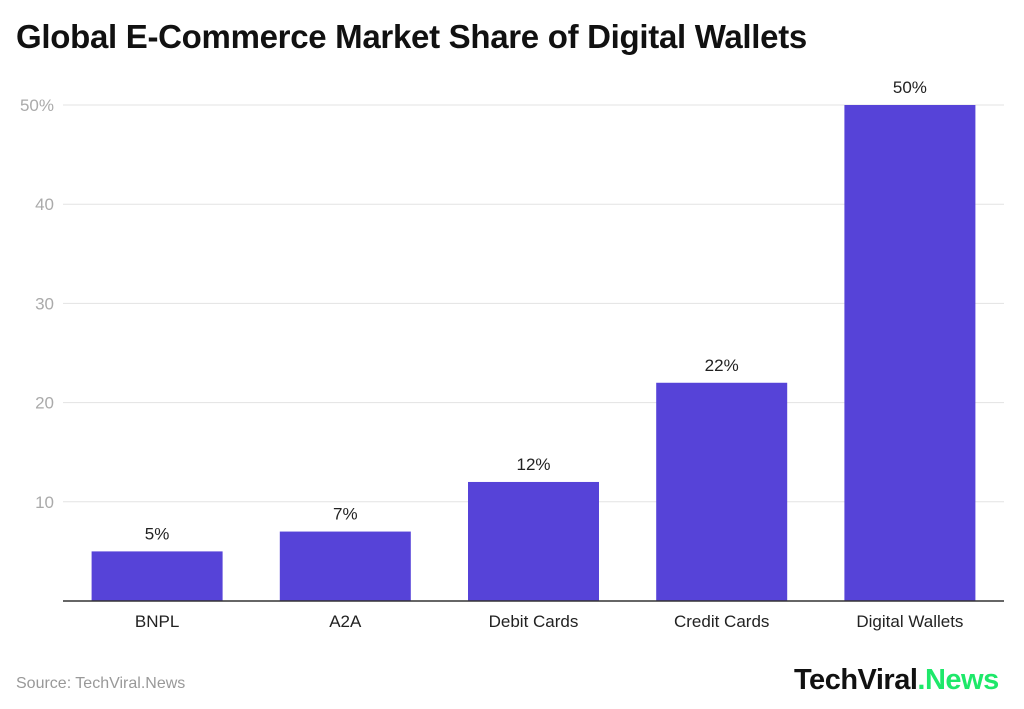 The image size is (1024, 709). I want to click on y-tick-label: 40, so click(44, 204).